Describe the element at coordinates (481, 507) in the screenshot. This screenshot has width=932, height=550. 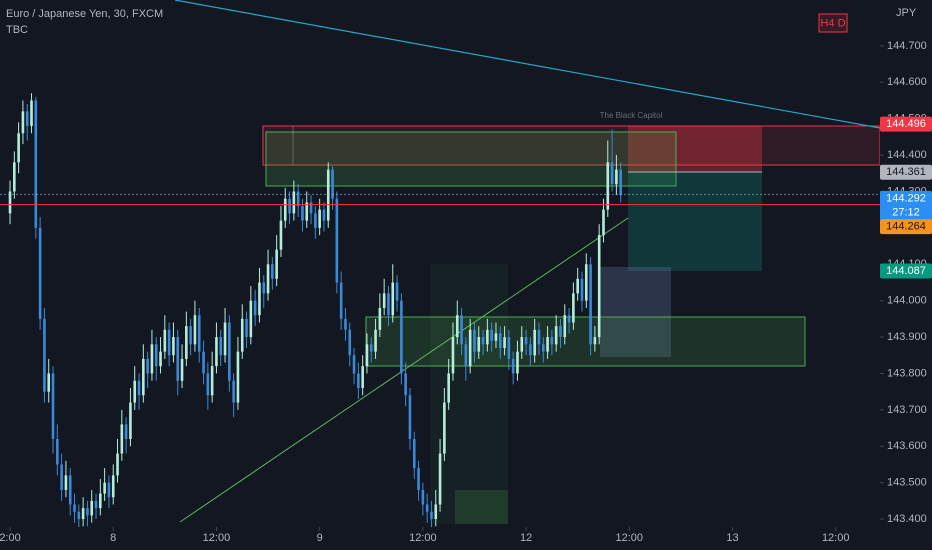
I see `zone-box` at that location.